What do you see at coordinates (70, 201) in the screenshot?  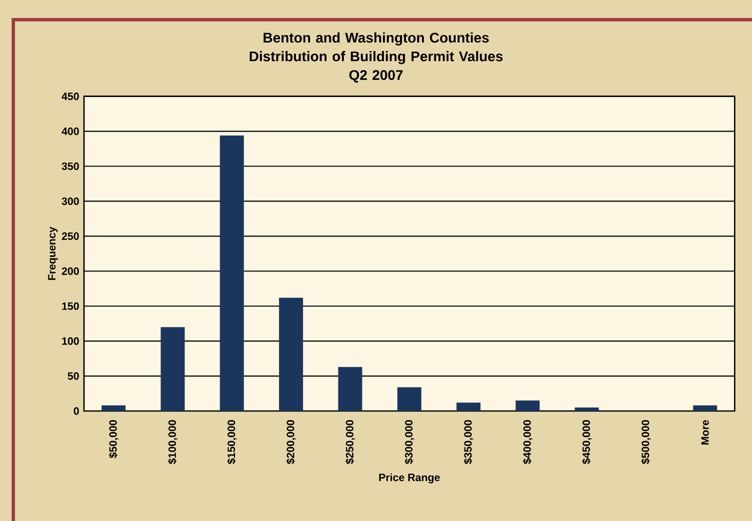 I see `y-tick-label: 300` at bounding box center [70, 201].